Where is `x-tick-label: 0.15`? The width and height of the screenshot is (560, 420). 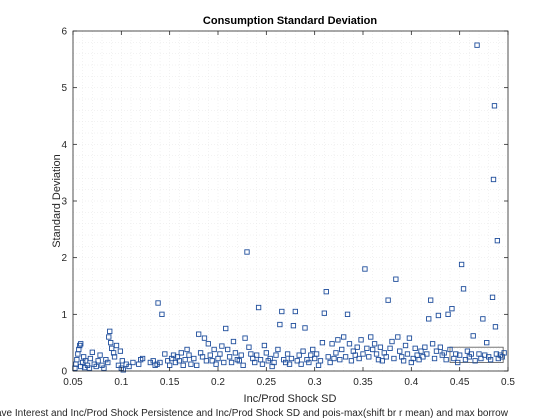 x-tick-label: 0.15 is located at coordinates (170, 382).